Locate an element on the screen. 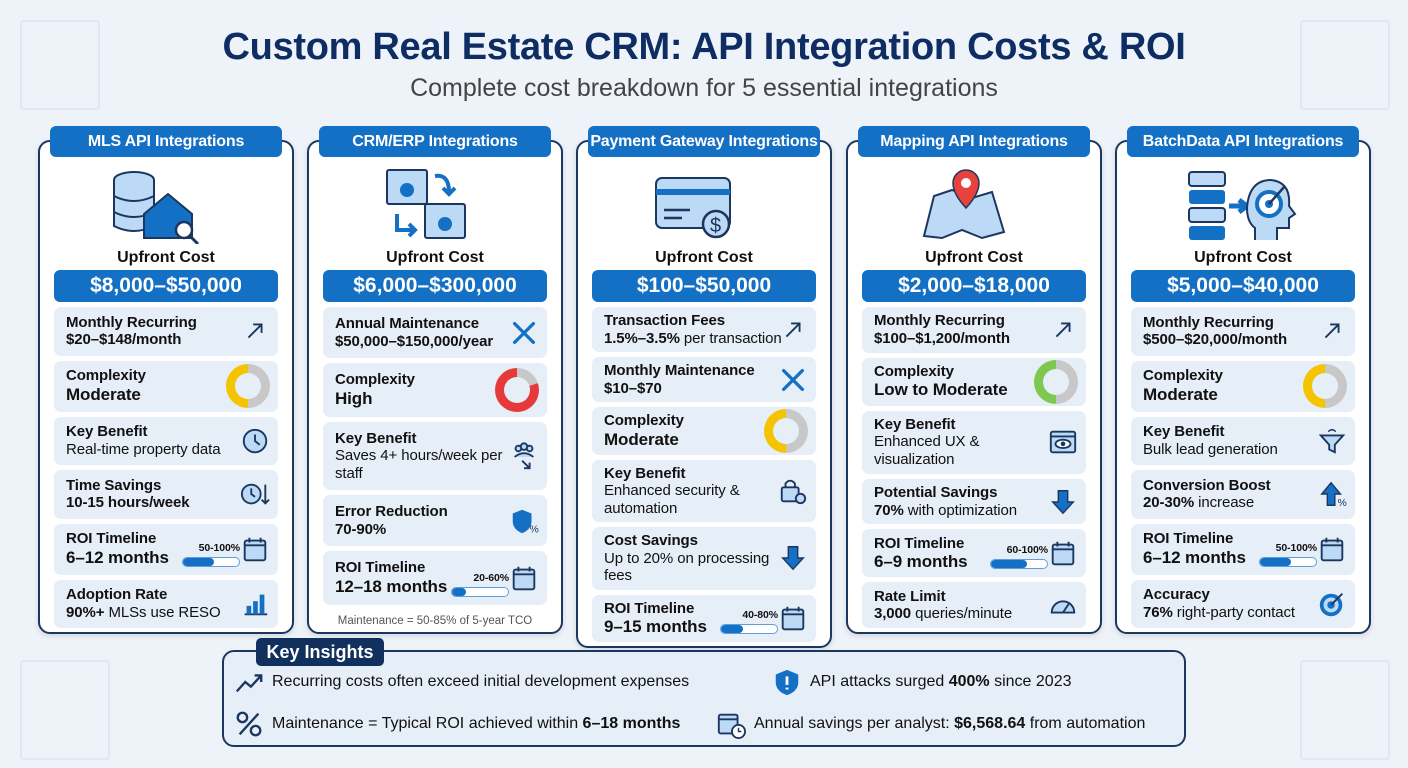  credit-card-dollar-icon: $ is located at coordinates (693, 208).